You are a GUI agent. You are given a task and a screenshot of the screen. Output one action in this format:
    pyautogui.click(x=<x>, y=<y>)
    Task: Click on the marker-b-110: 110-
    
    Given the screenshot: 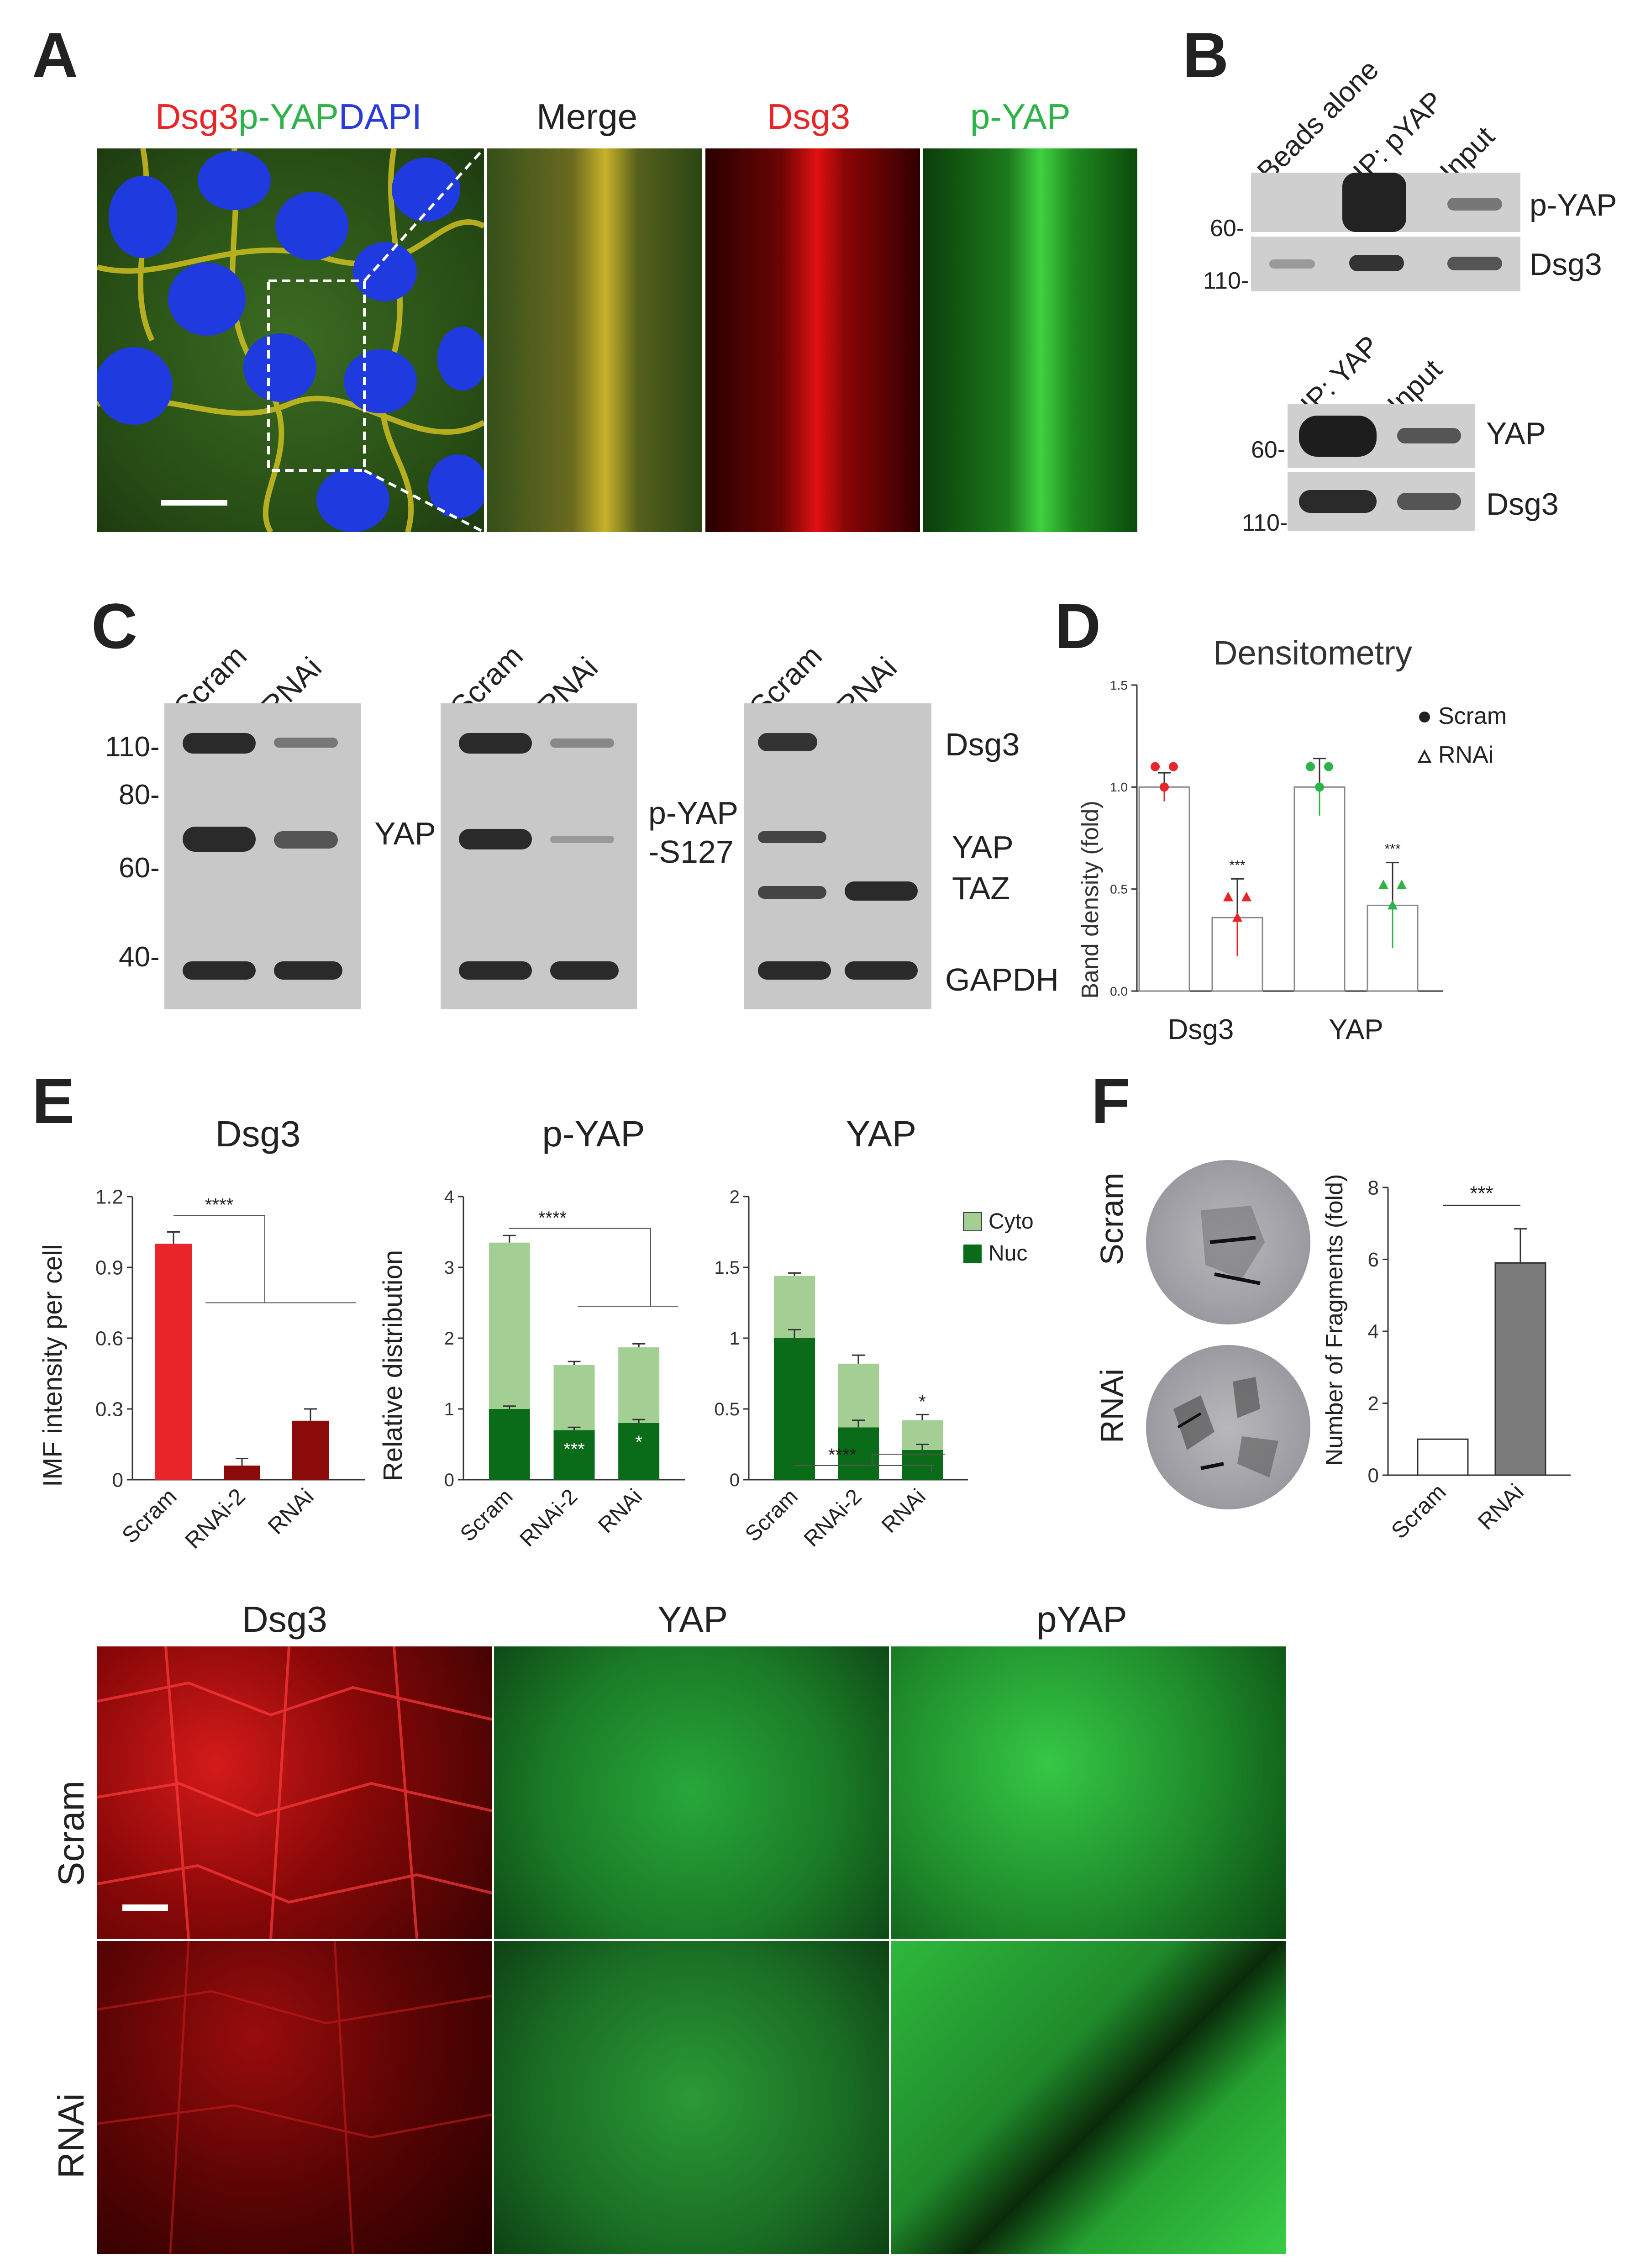 What is the action you would take?
    pyautogui.click(x=1226, y=281)
    